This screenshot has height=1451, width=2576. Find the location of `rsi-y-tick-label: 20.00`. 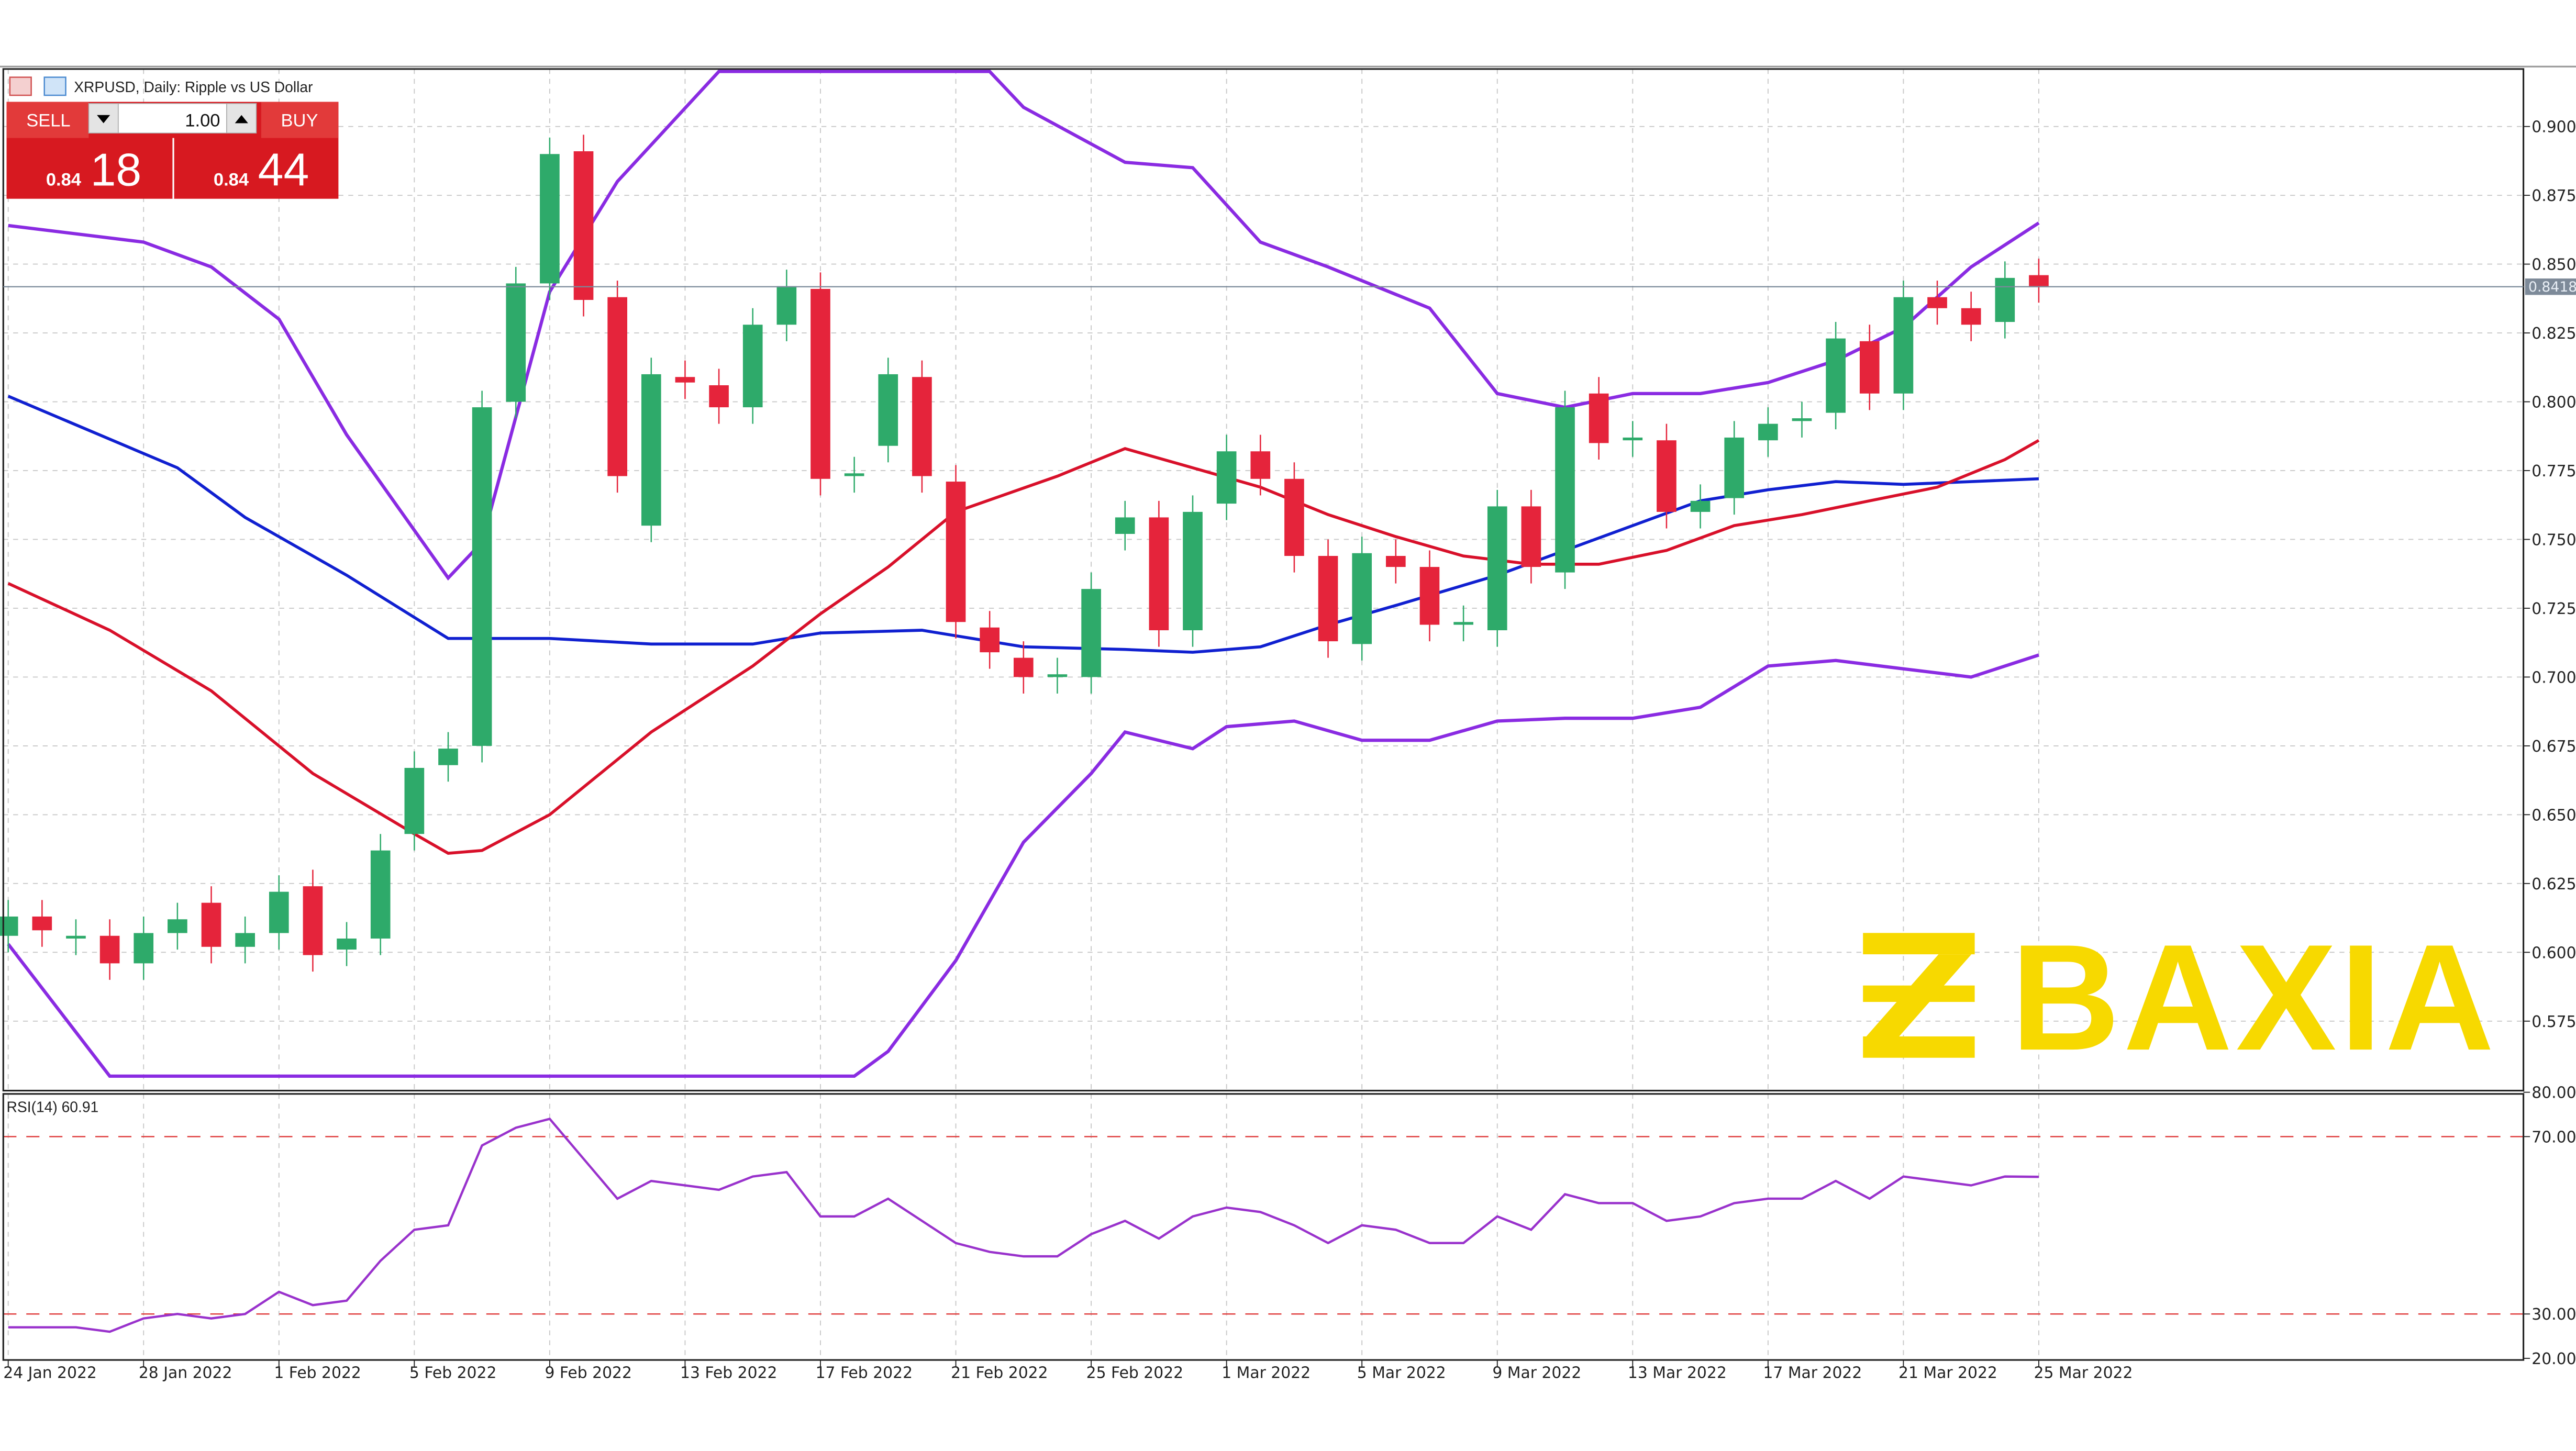

rsi-y-tick-label: 20.00 is located at coordinates (2553, 1359).